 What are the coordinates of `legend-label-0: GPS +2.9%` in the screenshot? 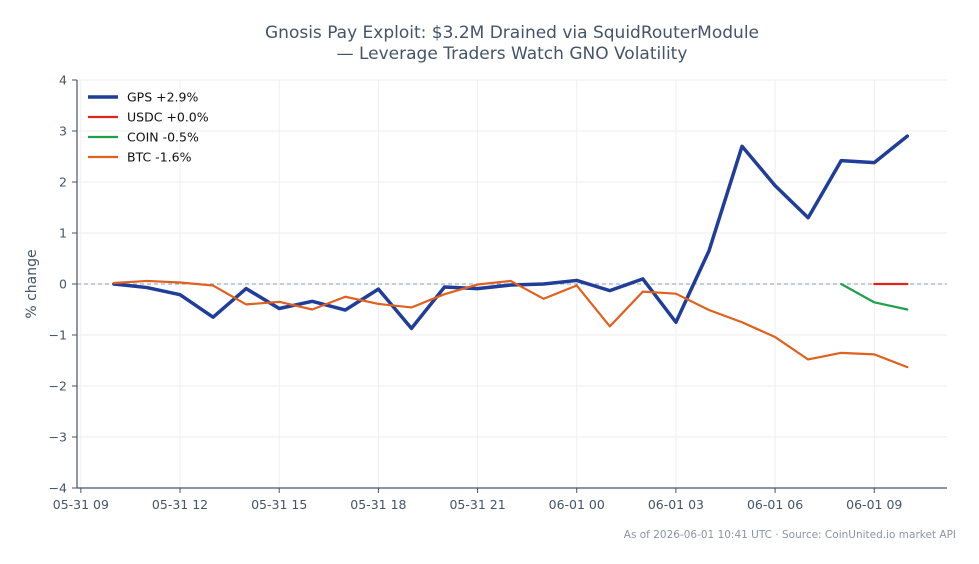 It's located at (162, 97).